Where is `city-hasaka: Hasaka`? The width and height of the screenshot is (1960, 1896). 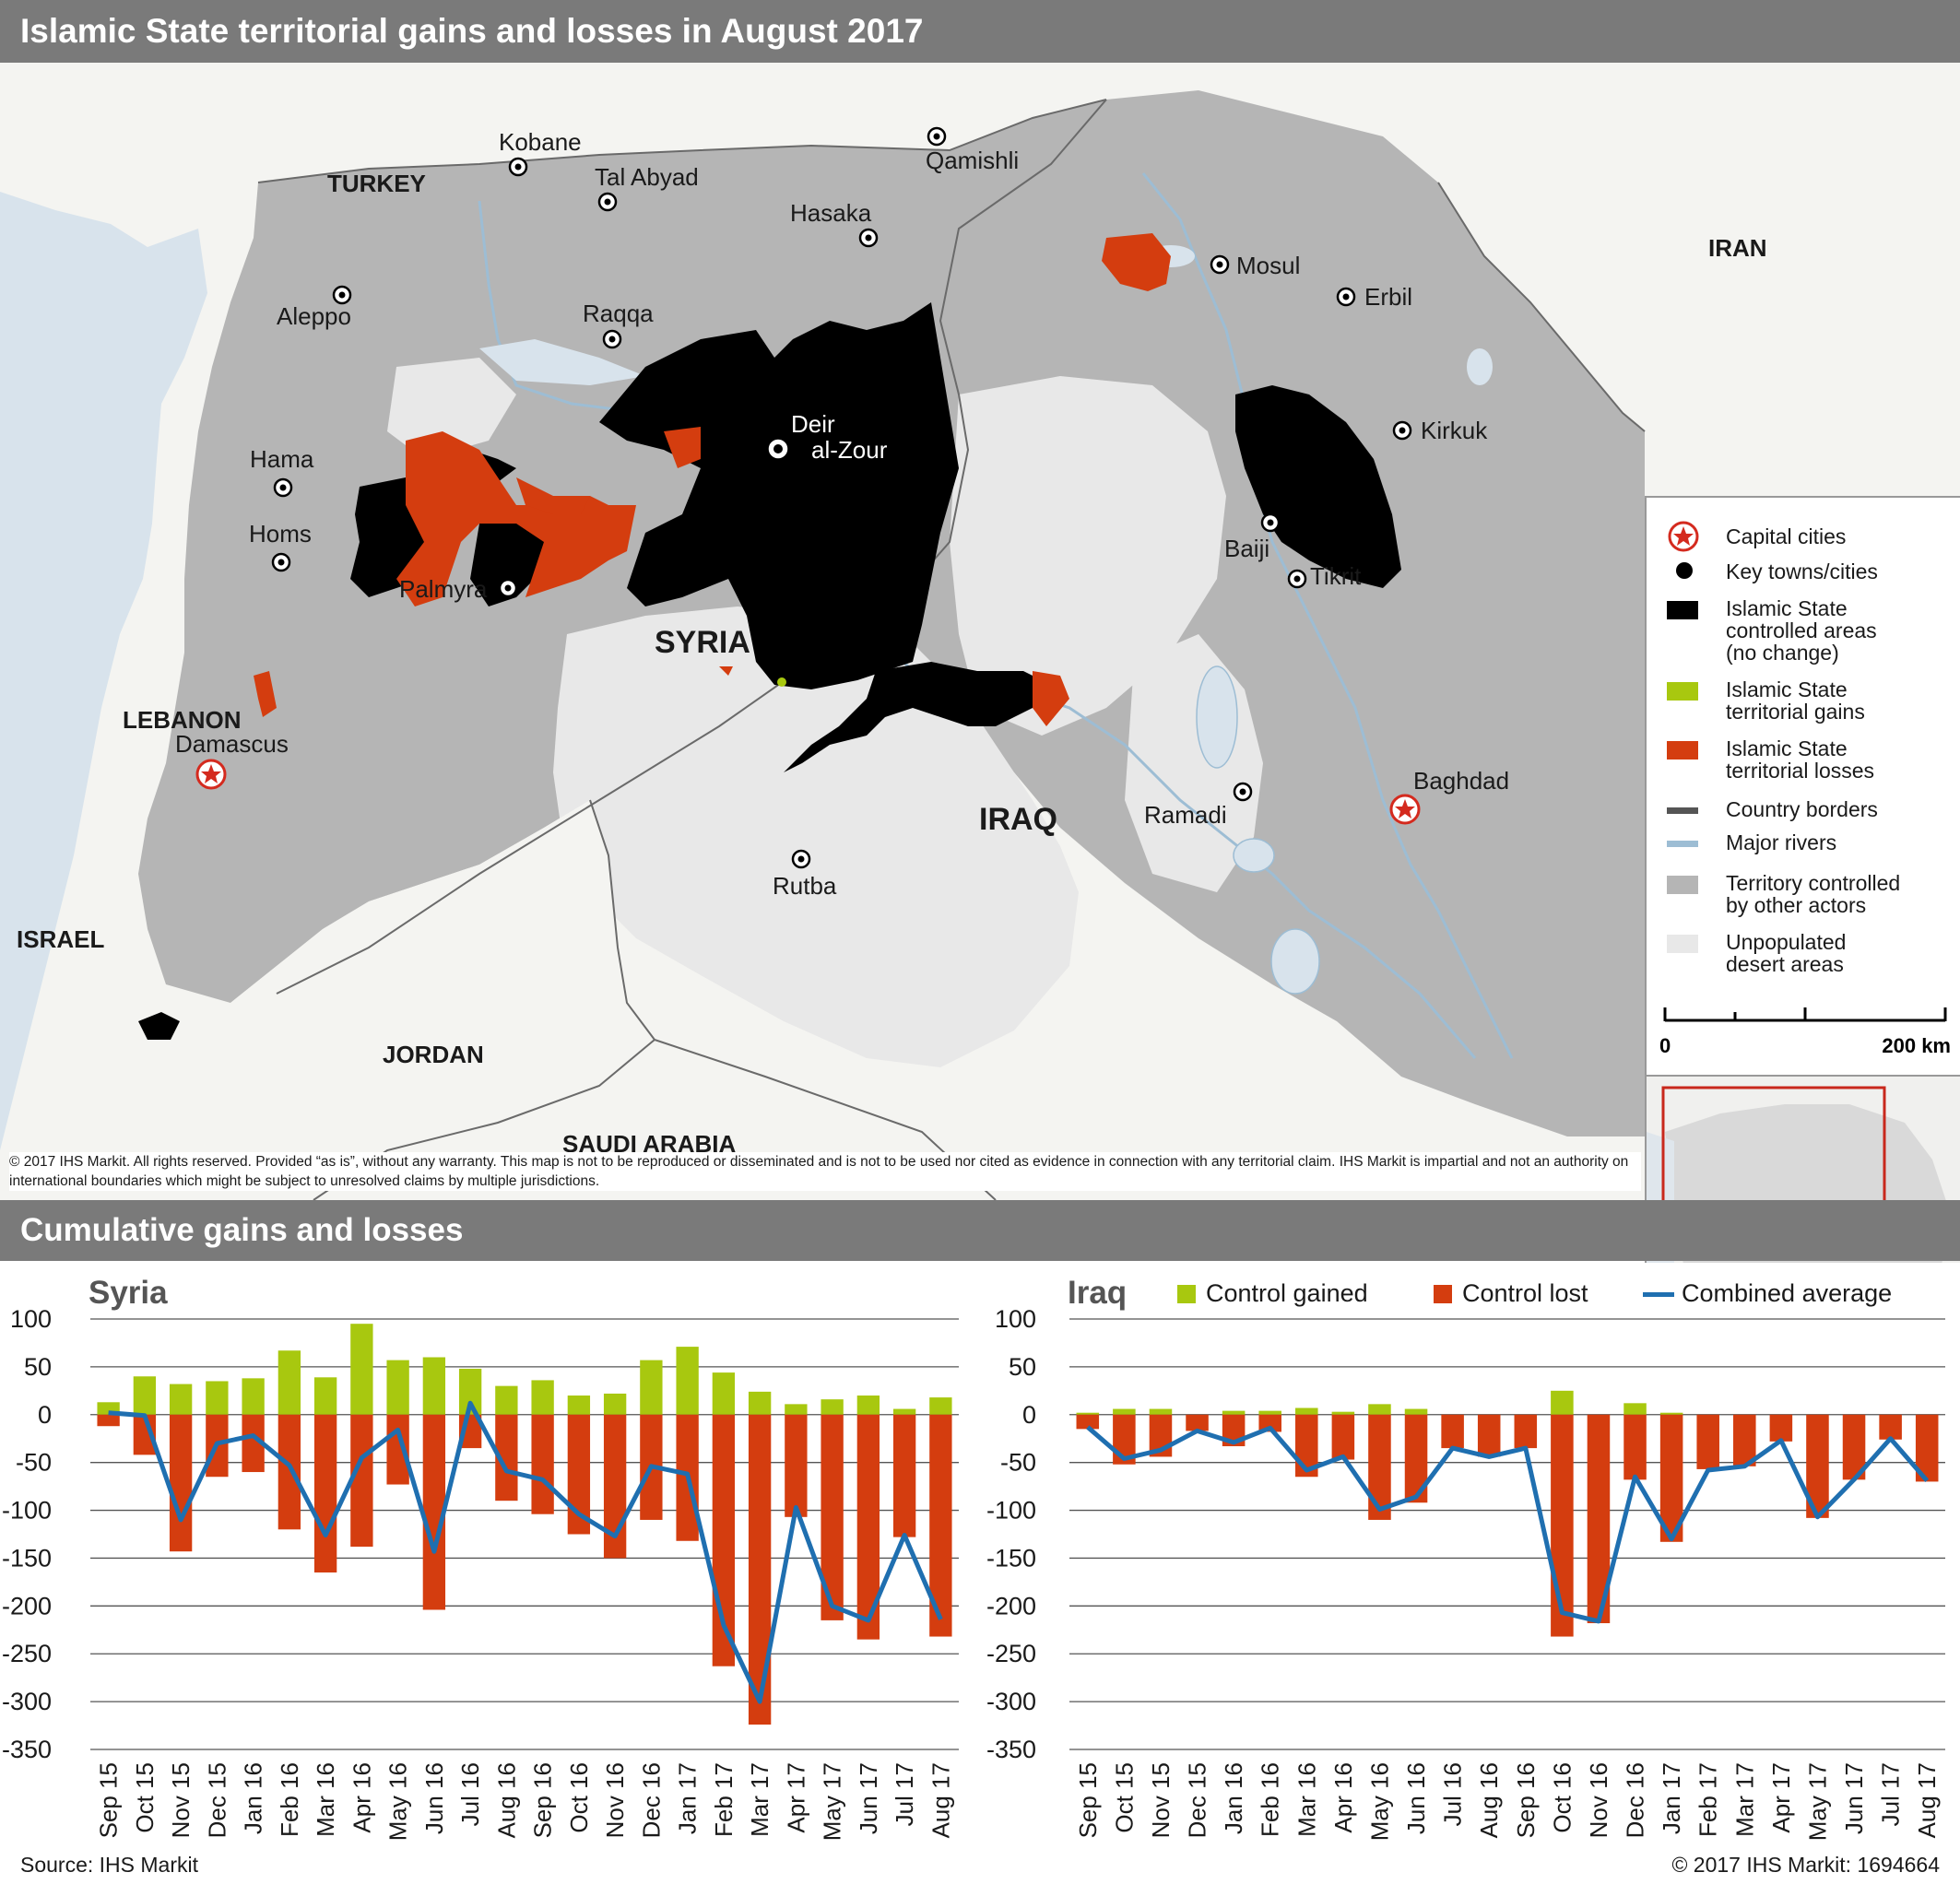
city-hasaka: Hasaka is located at coordinates (835, 223).